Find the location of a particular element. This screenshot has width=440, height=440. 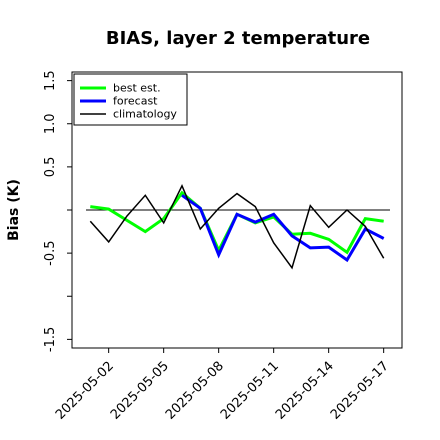

y-tick-label: -0.5 is located at coordinates (50, 252).